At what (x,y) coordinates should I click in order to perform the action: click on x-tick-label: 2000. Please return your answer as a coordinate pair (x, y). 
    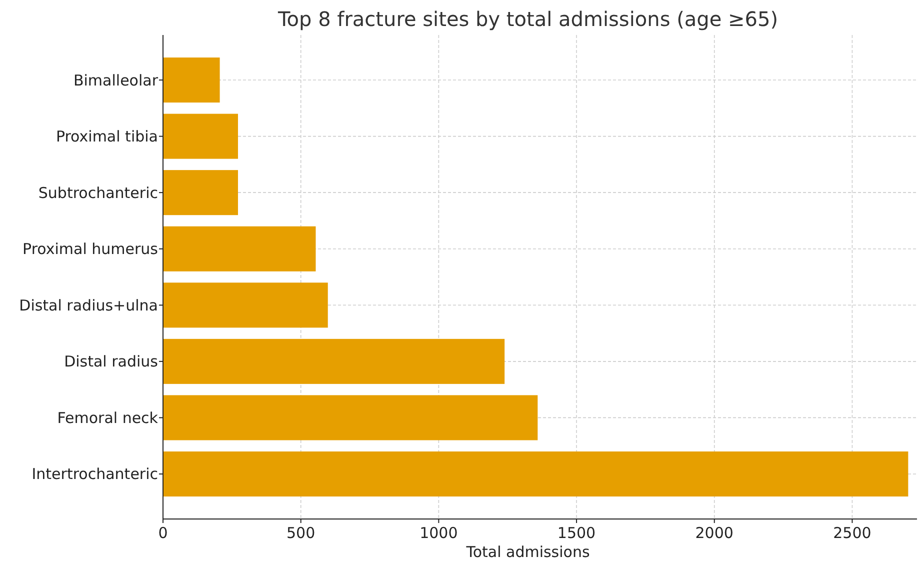
    Looking at the image, I should click on (714, 533).